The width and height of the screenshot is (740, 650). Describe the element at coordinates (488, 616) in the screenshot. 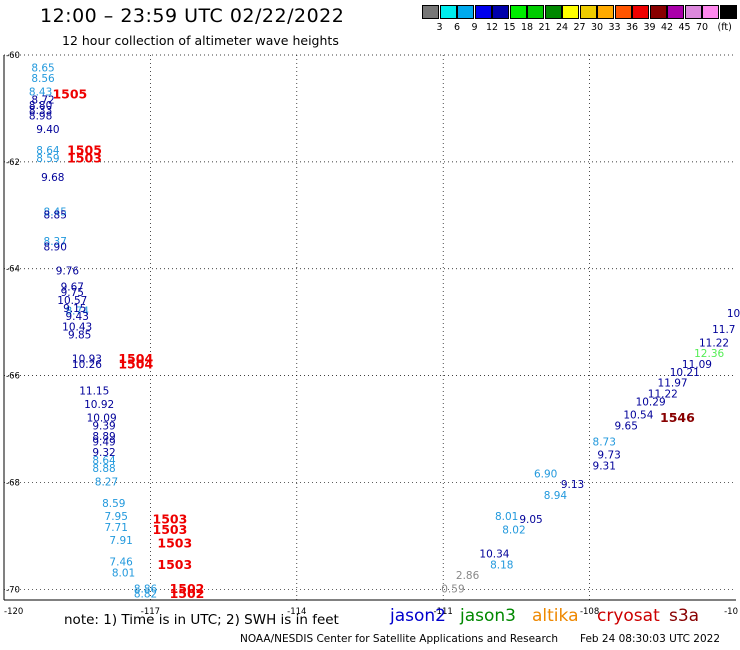

I see `satellite-jason3: jason3` at that location.